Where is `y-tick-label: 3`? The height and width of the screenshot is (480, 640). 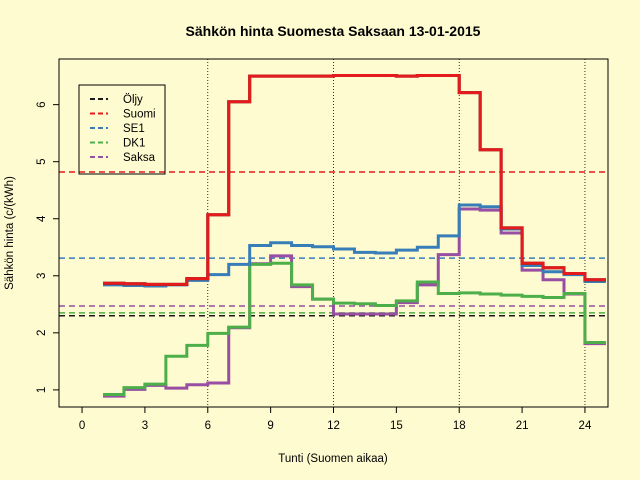 y-tick-label: 3 is located at coordinates (42, 276).